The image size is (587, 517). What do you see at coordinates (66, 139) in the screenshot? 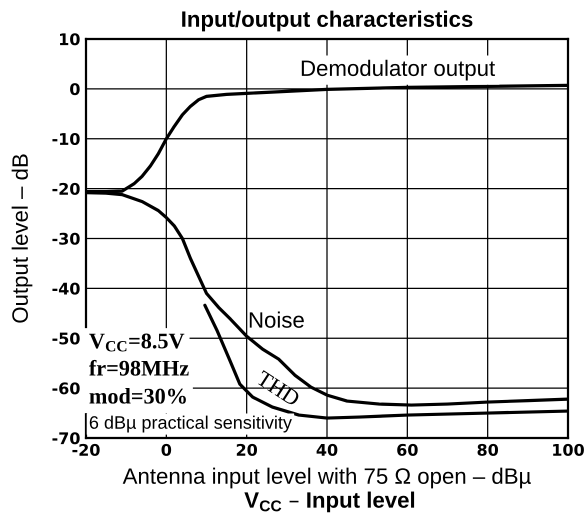
I see `y-tick-label: -10` at bounding box center [66, 139].